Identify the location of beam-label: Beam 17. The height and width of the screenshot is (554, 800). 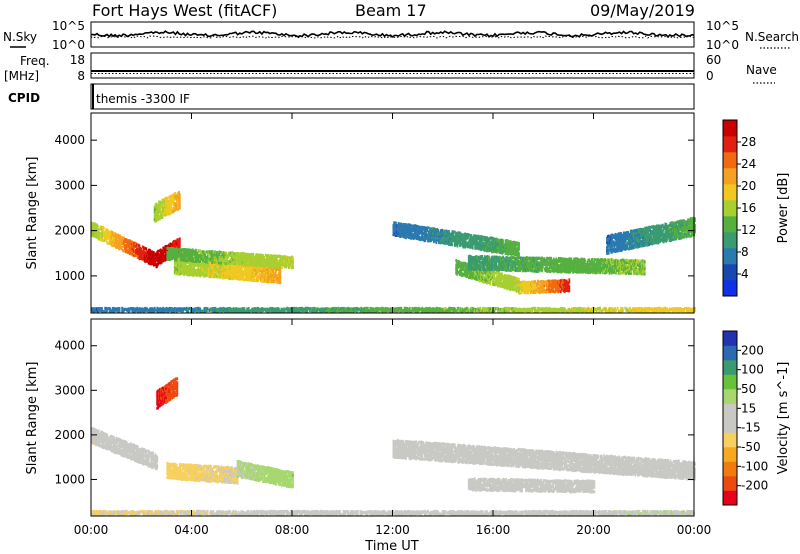
(391, 10).